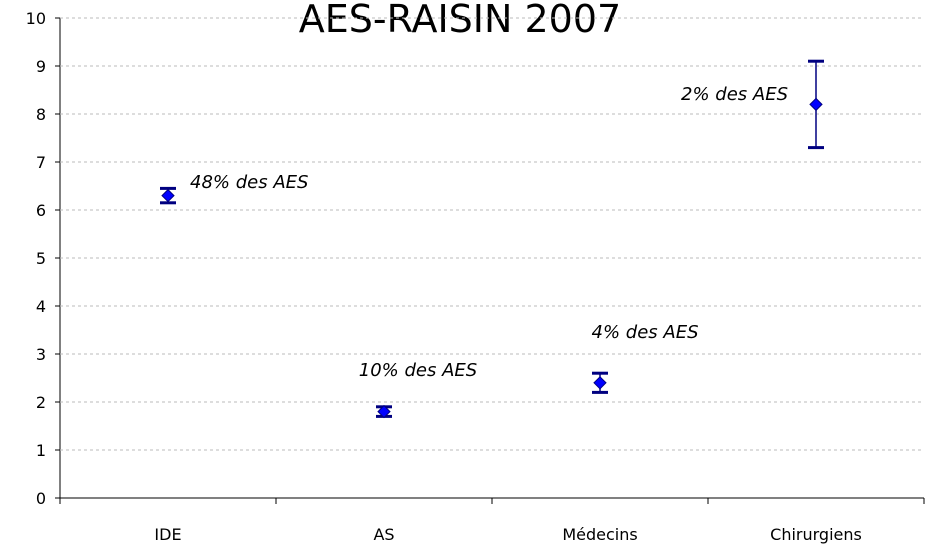 The width and height of the screenshot is (930, 547). Describe the element at coordinates (167, 534) in the screenshot. I see `x-tick-label: IDE` at that location.